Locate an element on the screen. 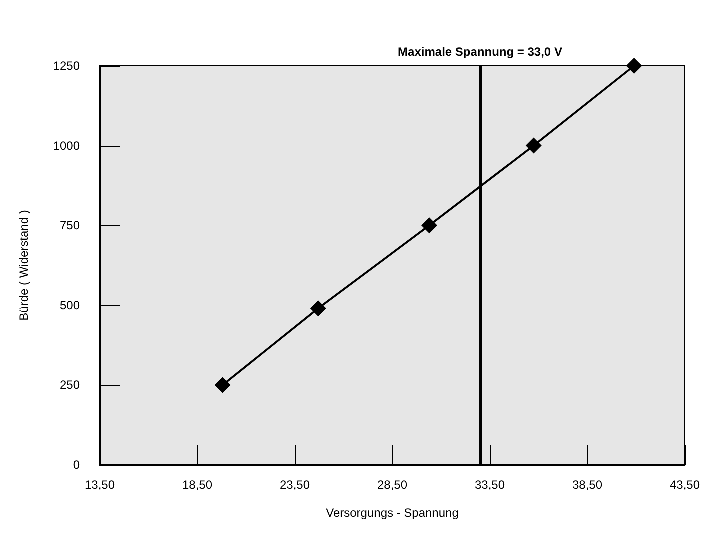 This screenshot has width=703, height=538. x-tick-label: 28,50 is located at coordinates (392, 485).